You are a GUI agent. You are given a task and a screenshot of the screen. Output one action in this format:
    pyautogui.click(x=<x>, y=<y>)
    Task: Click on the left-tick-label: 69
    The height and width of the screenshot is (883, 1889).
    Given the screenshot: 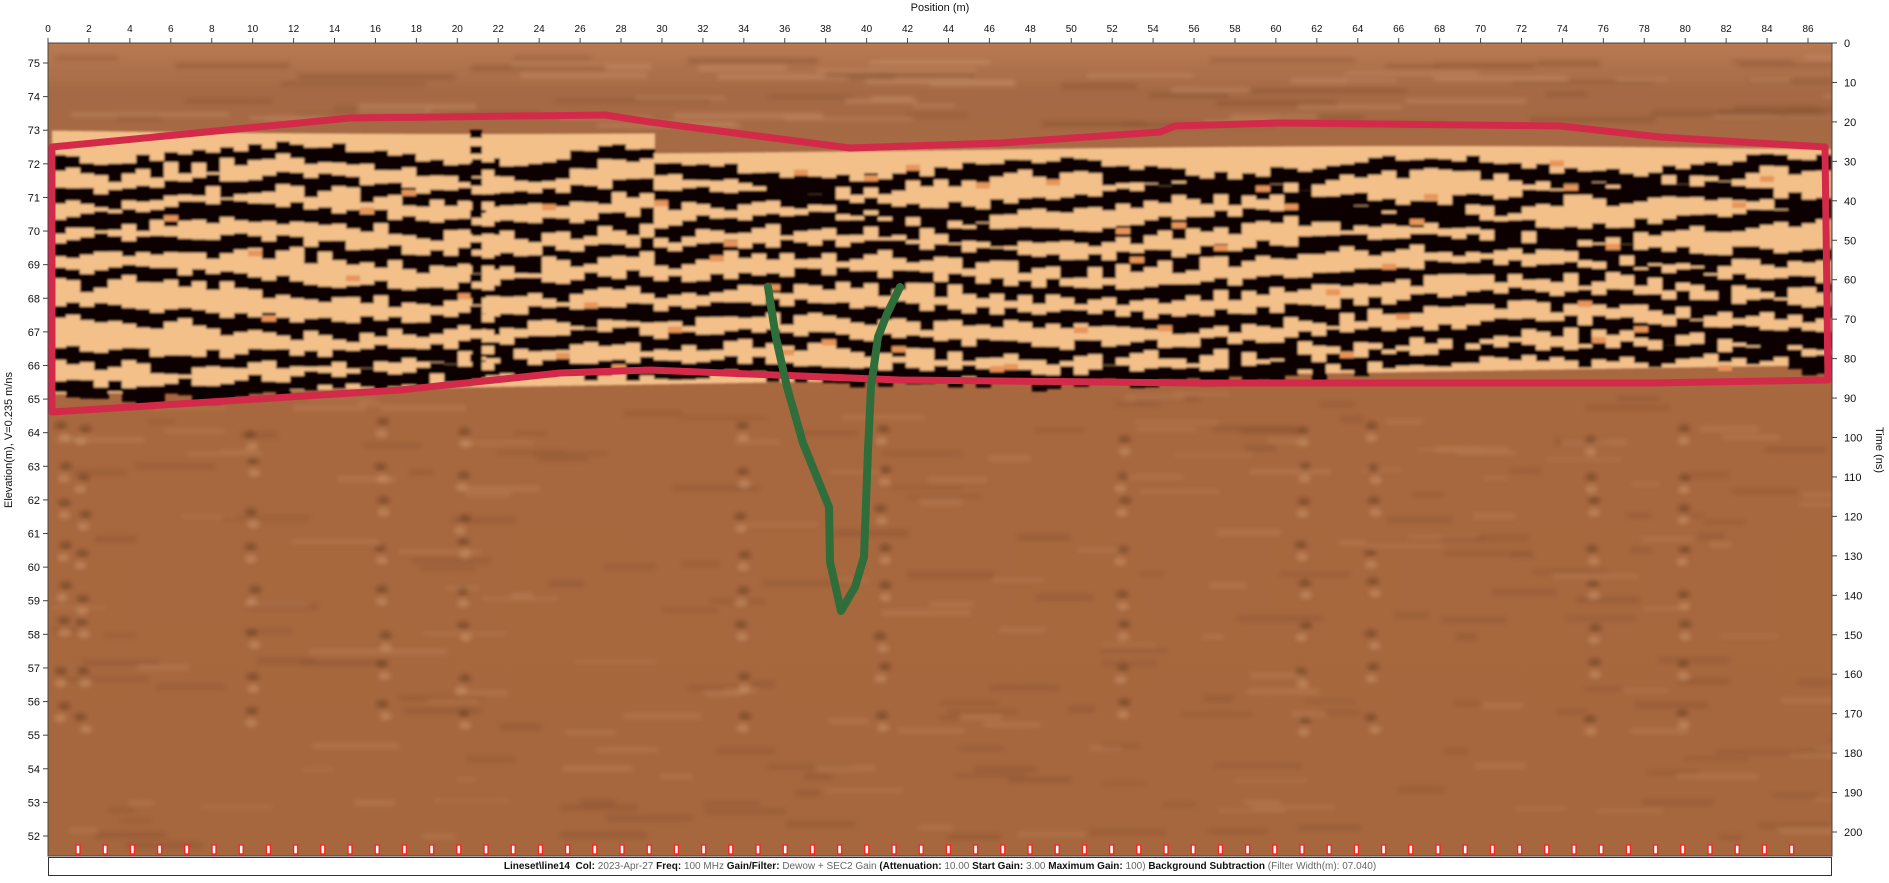 What is the action you would take?
    pyautogui.click(x=34, y=266)
    